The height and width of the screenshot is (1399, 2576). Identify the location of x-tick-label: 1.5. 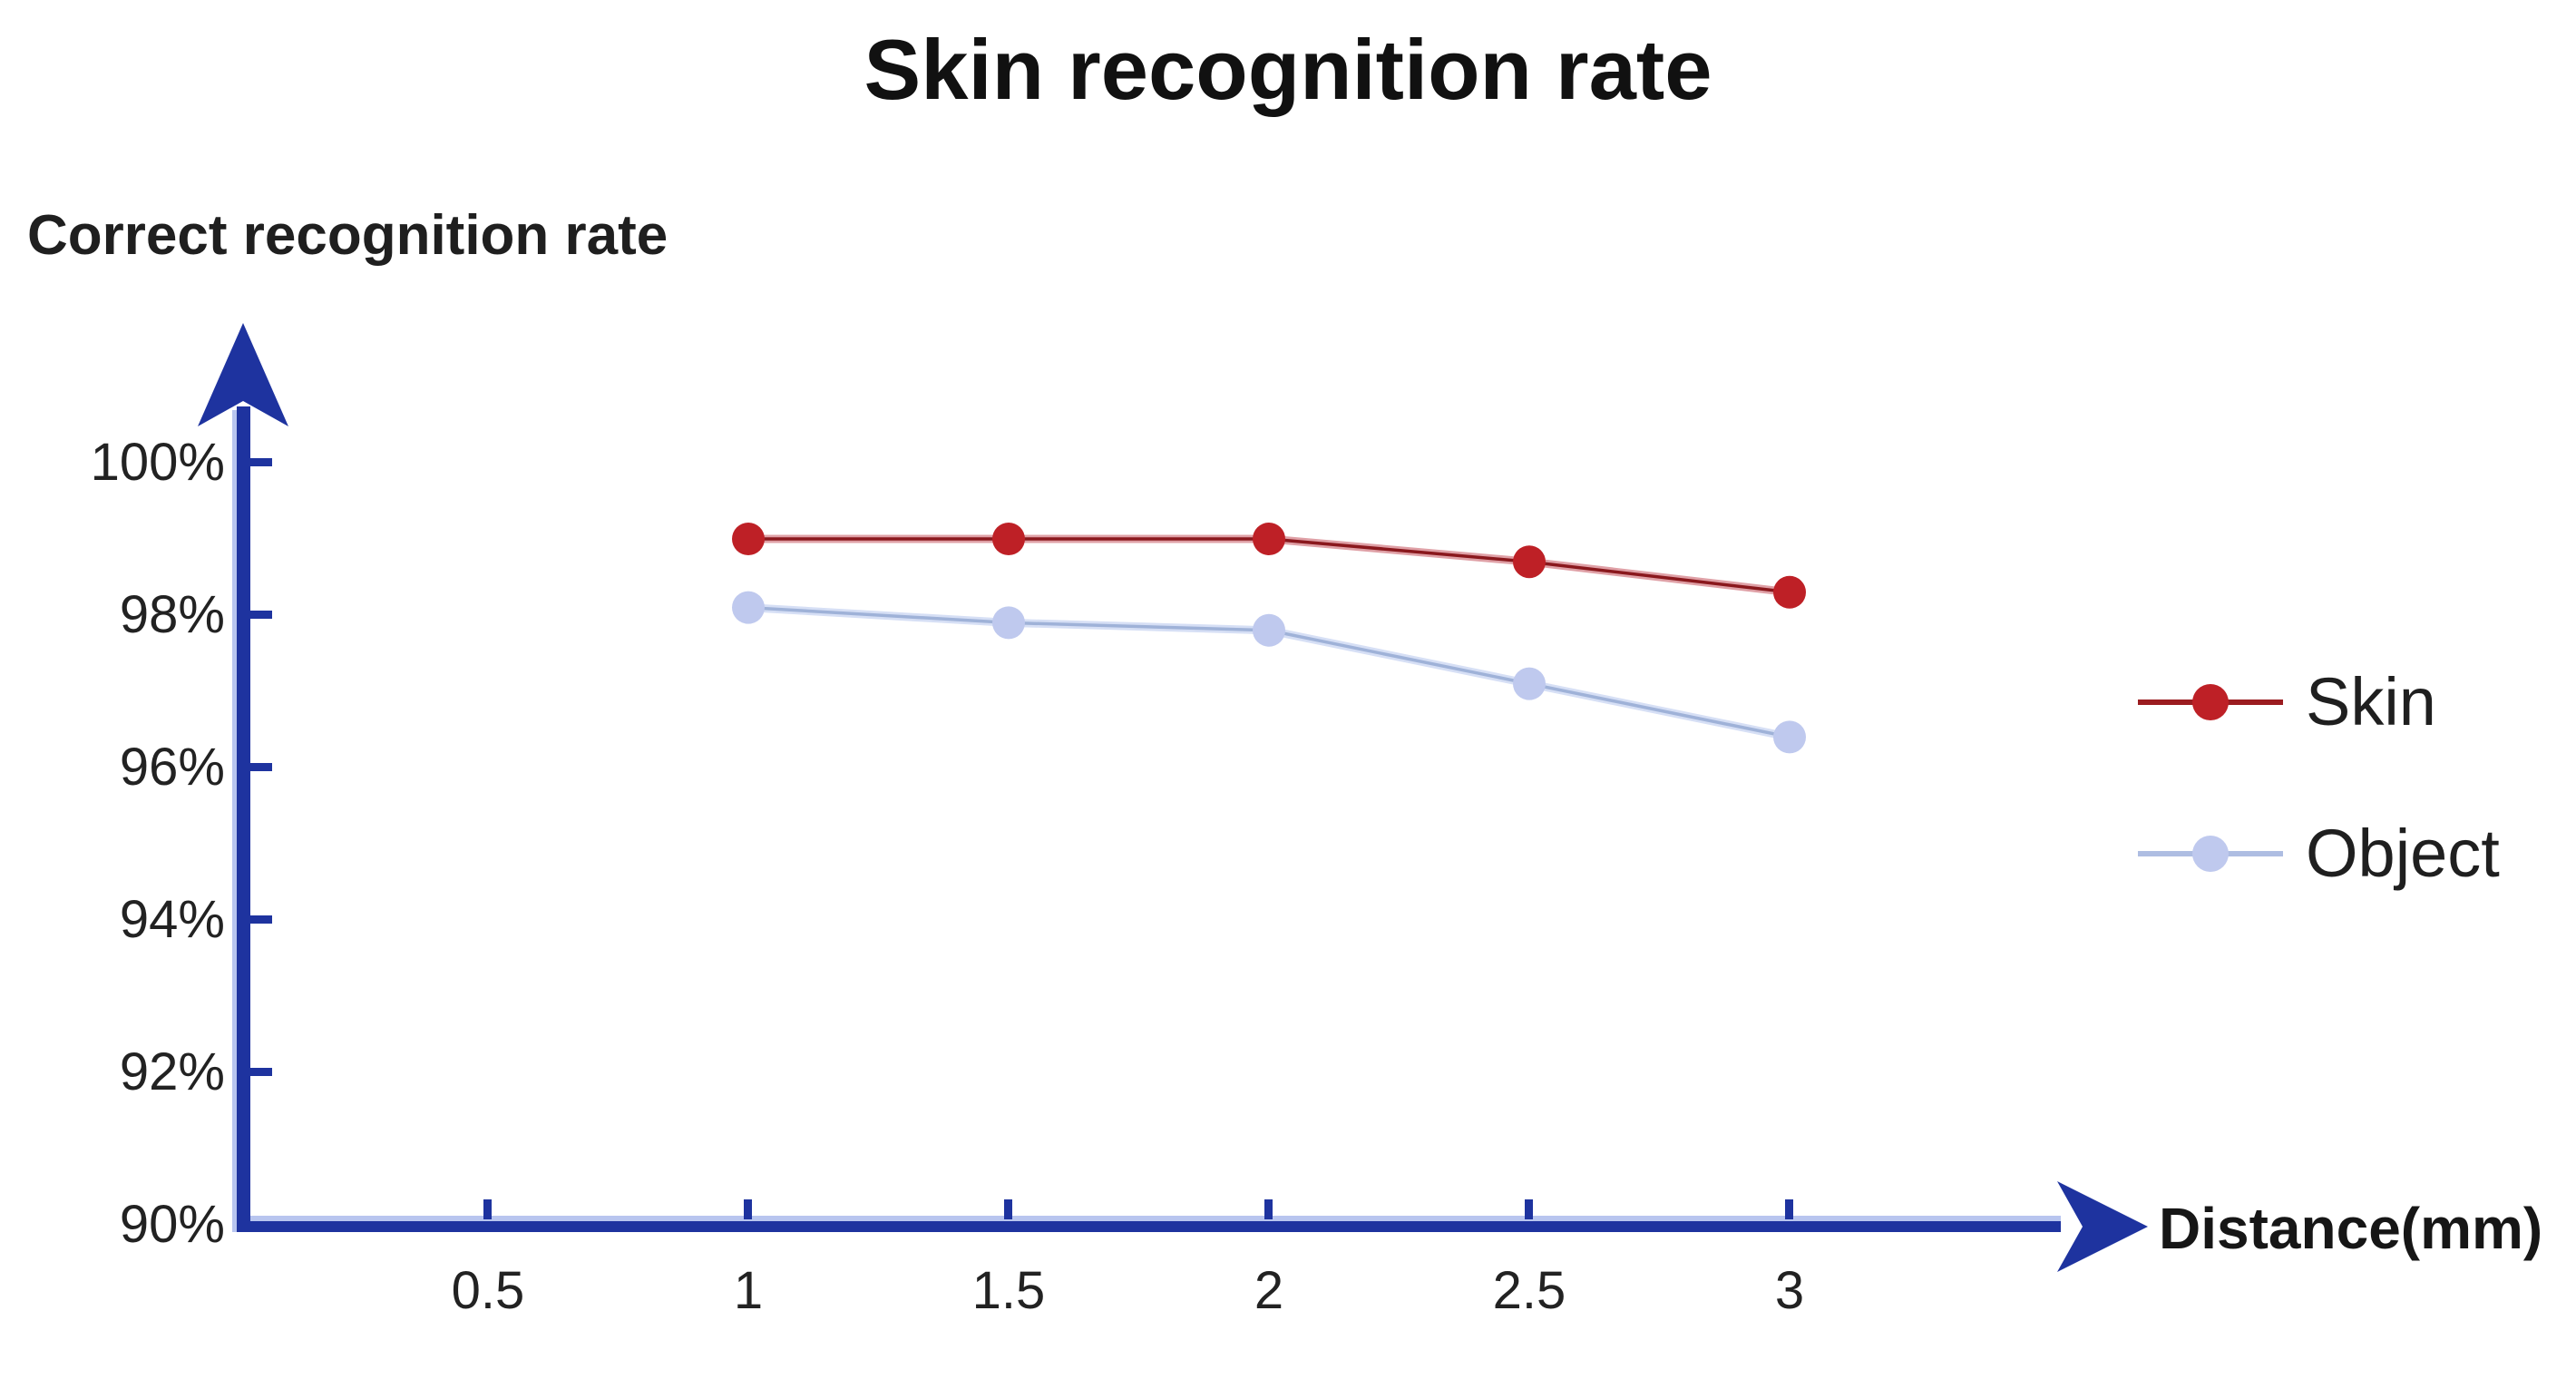
(1008, 1290).